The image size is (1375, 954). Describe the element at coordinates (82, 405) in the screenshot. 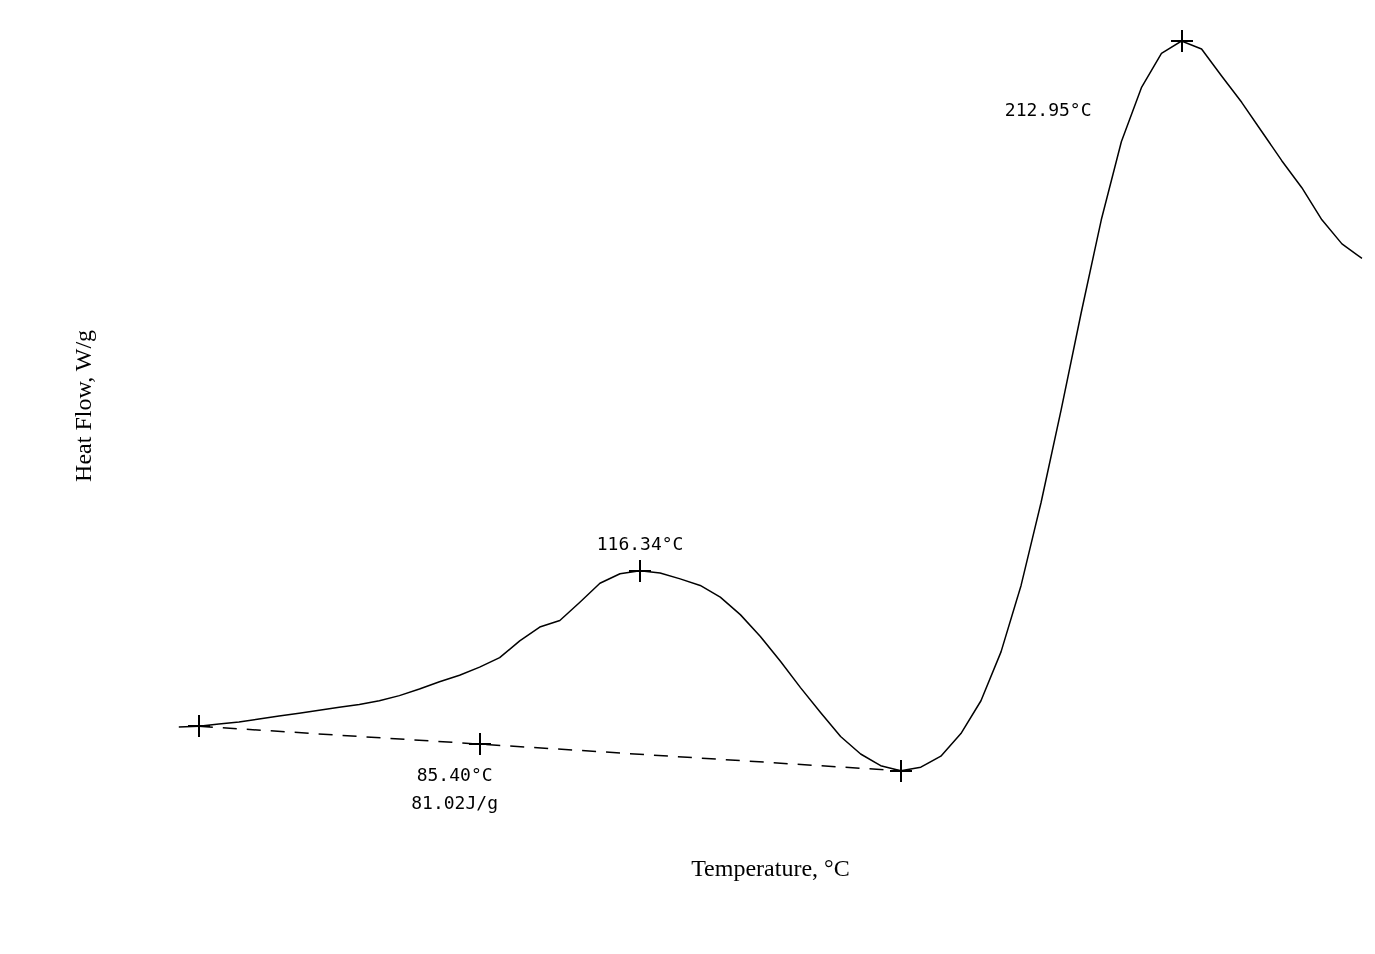

I see `y-axis-title: Heat Flow, W/g` at that location.